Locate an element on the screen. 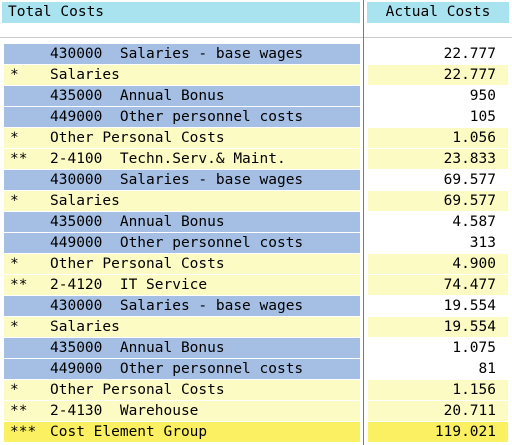  row-label-text: 2-4100 Techn.Serv.& Maint. is located at coordinates (168, 159).